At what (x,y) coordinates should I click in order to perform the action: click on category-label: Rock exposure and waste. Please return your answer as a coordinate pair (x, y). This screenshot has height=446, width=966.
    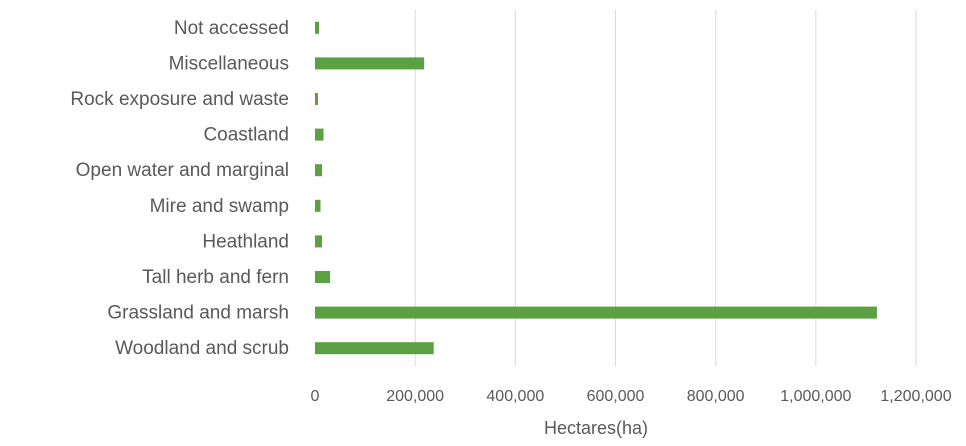
    Looking at the image, I should click on (179, 99).